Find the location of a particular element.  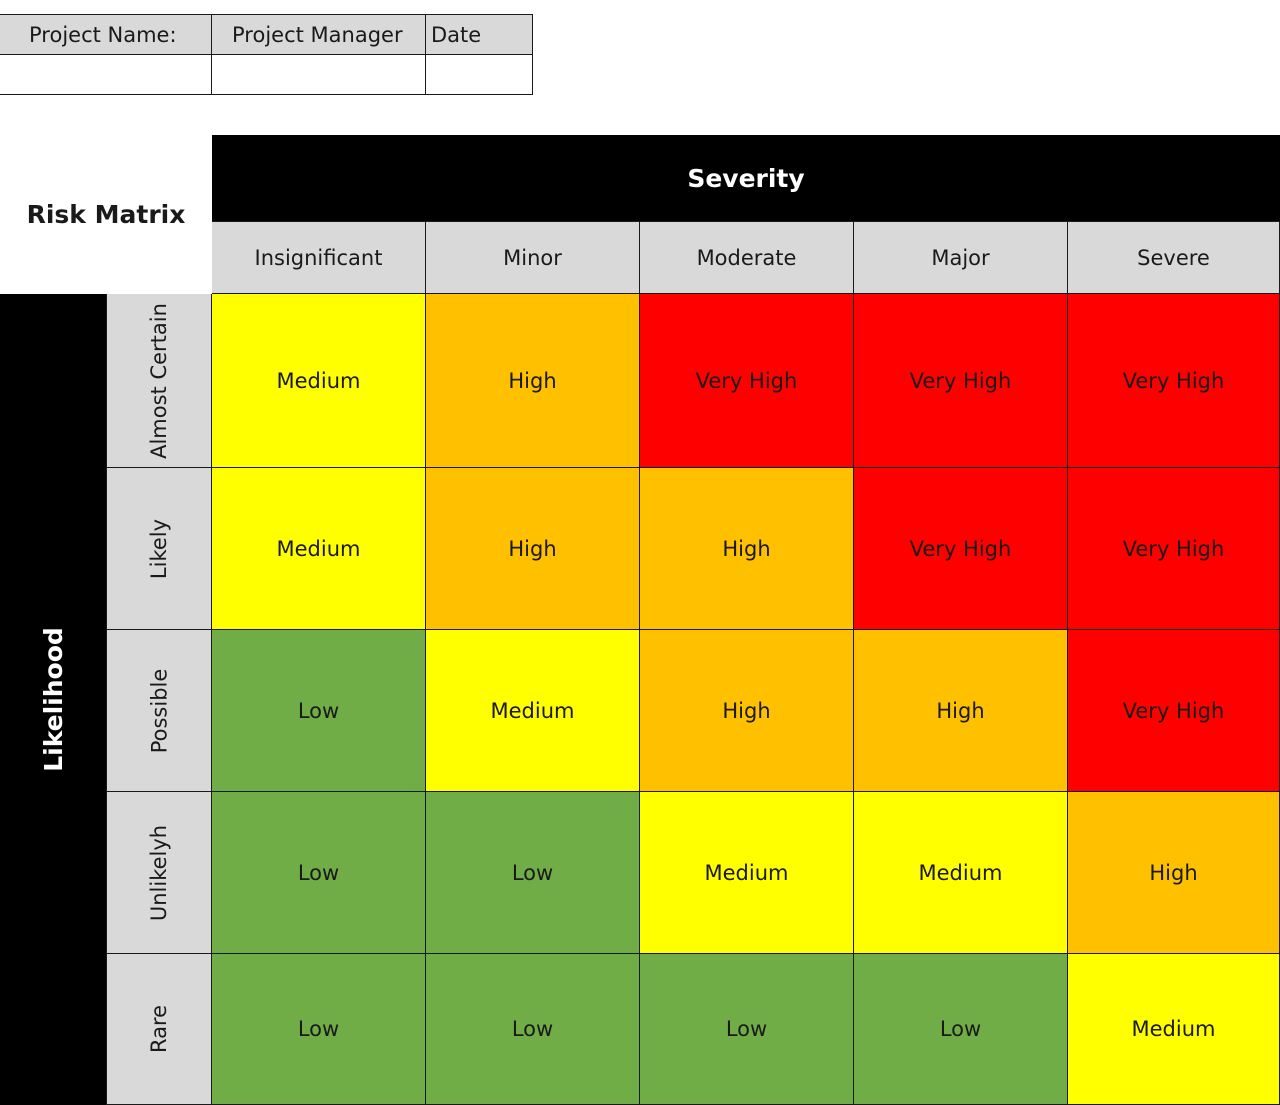

likelihood-header: Likelihood is located at coordinates (53, 699).